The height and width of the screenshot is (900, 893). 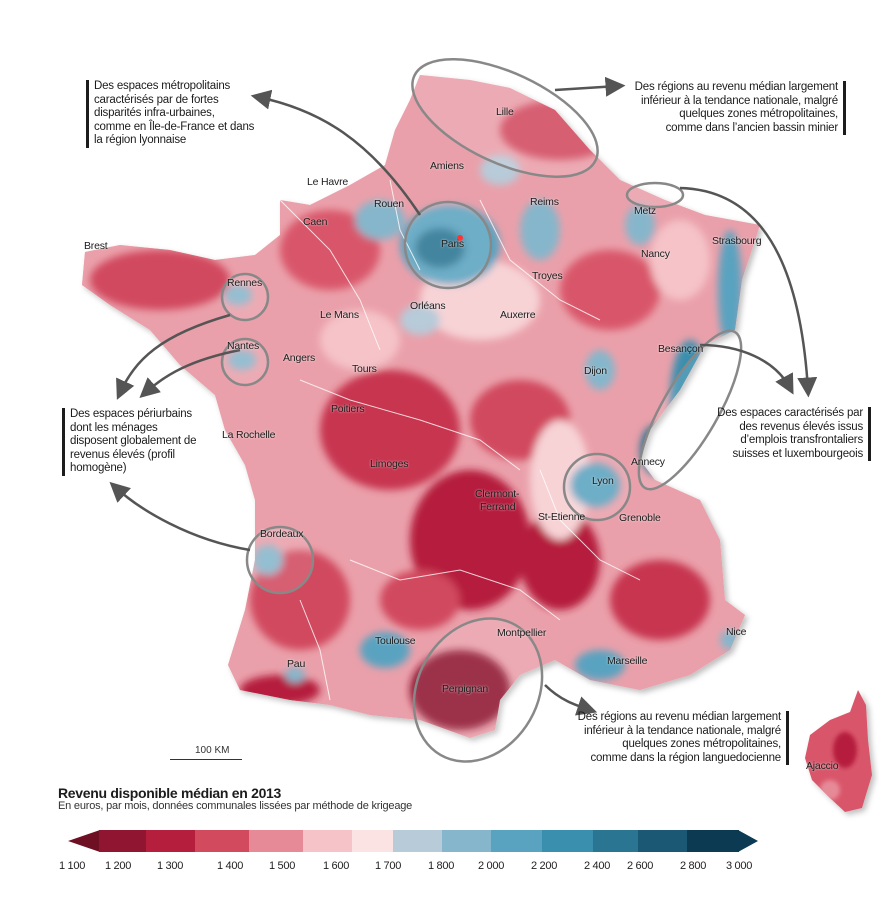 I want to click on city-label: La Rochelle, so click(x=249, y=435).